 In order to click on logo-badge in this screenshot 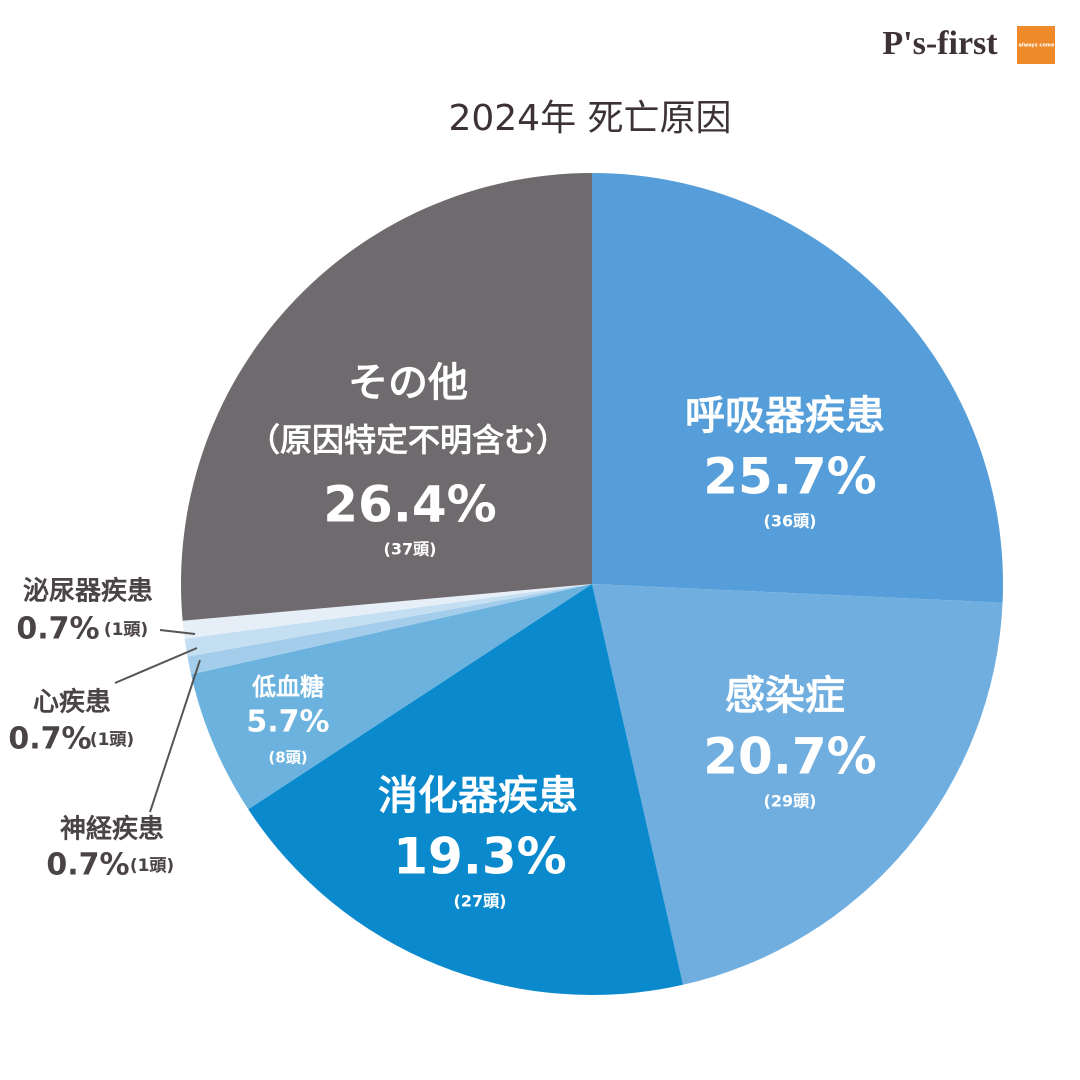, I will do `click(1036, 45)`.